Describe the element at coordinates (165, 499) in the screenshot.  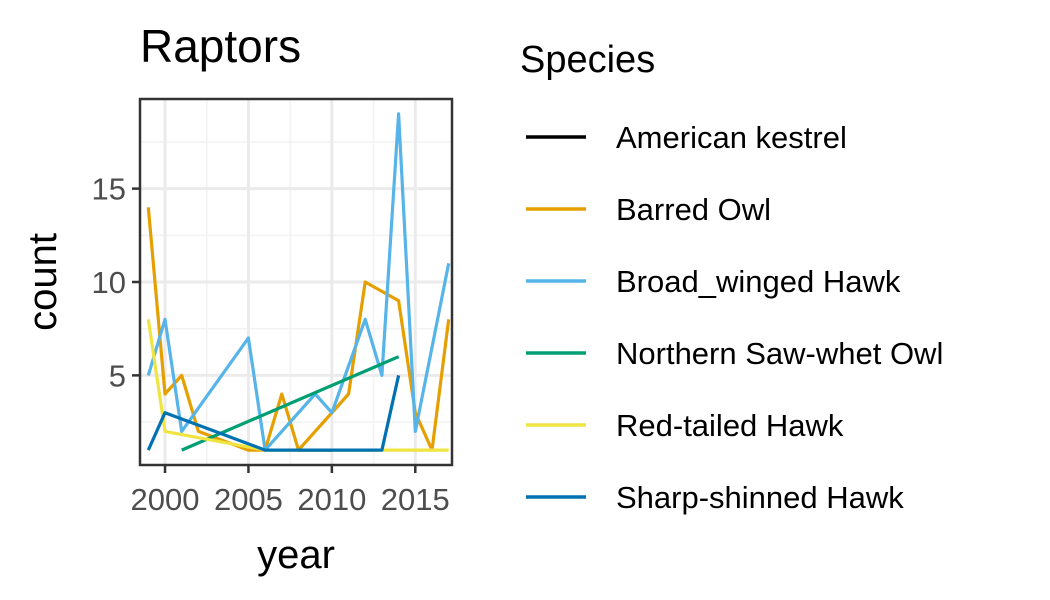
I see `x-tick-label: 2000` at that location.